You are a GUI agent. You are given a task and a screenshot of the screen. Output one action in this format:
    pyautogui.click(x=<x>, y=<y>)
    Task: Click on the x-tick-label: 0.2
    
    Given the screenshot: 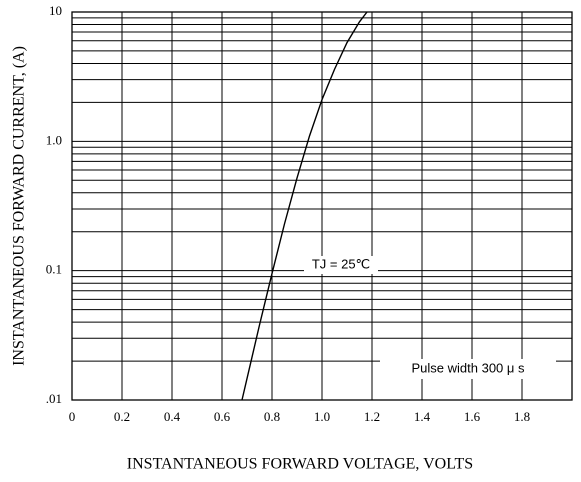 What is the action you would take?
    pyautogui.click(x=122, y=416)
    